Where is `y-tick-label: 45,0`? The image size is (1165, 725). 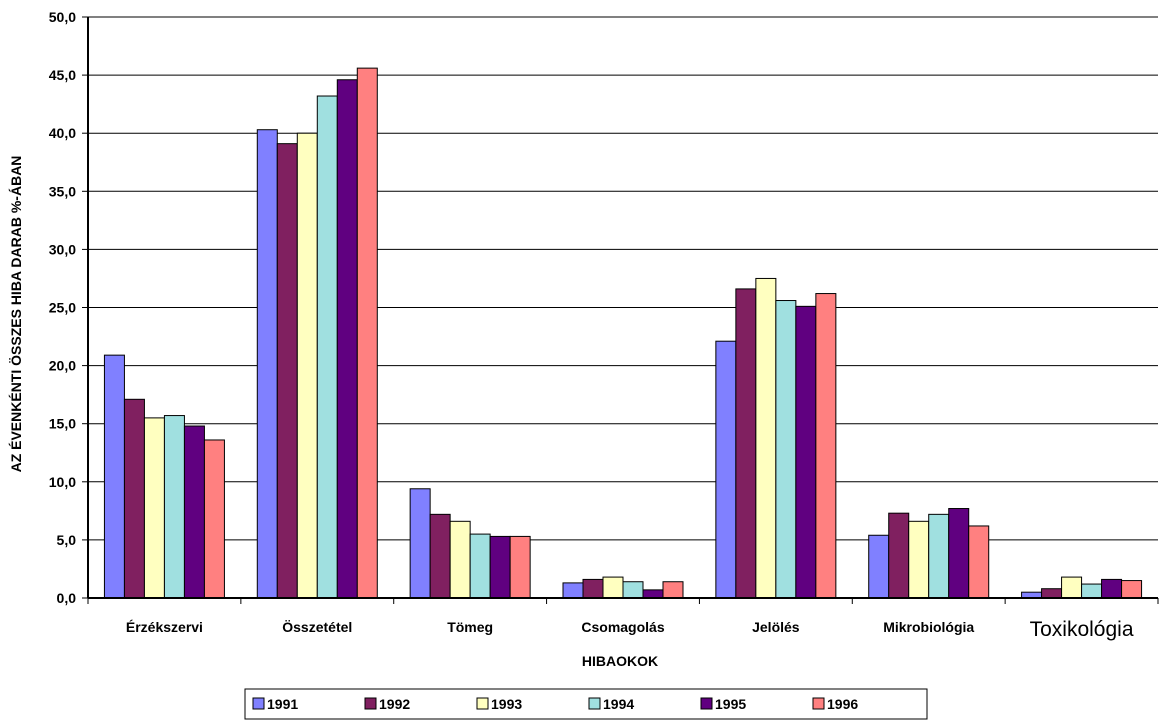
y-tick-label: 45,0 is located at coordinates (62, 75).